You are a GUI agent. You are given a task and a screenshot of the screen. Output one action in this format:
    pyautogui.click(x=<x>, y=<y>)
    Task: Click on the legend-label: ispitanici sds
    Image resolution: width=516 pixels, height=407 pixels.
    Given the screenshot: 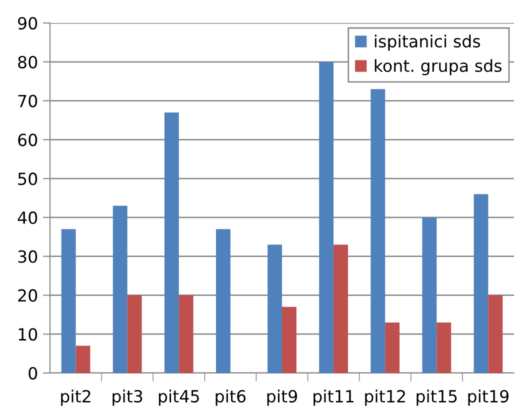 What is the action you would take?
    pyautogui.click(x=427, y=42)
    